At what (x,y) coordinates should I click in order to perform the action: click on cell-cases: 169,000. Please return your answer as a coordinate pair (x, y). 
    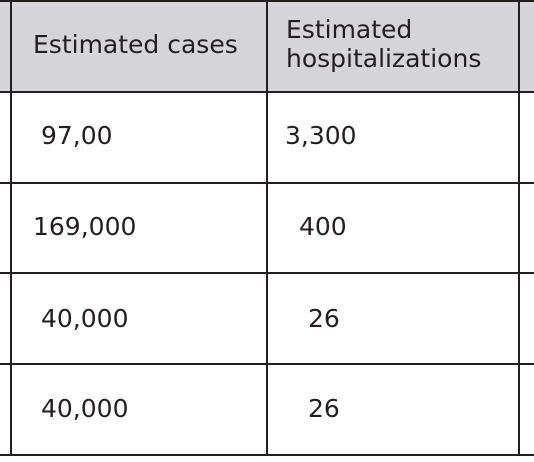
    Looking at the image, I should click on (85, 226).